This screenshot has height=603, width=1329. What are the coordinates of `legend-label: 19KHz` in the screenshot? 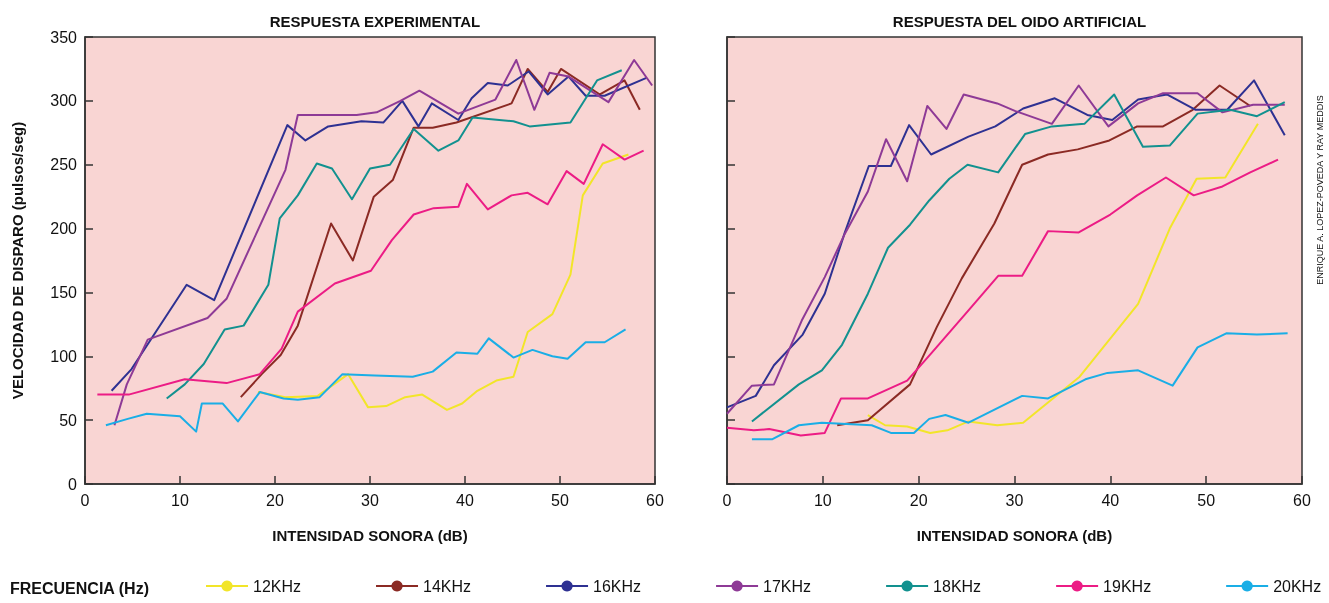 It's located at (1127, 586).